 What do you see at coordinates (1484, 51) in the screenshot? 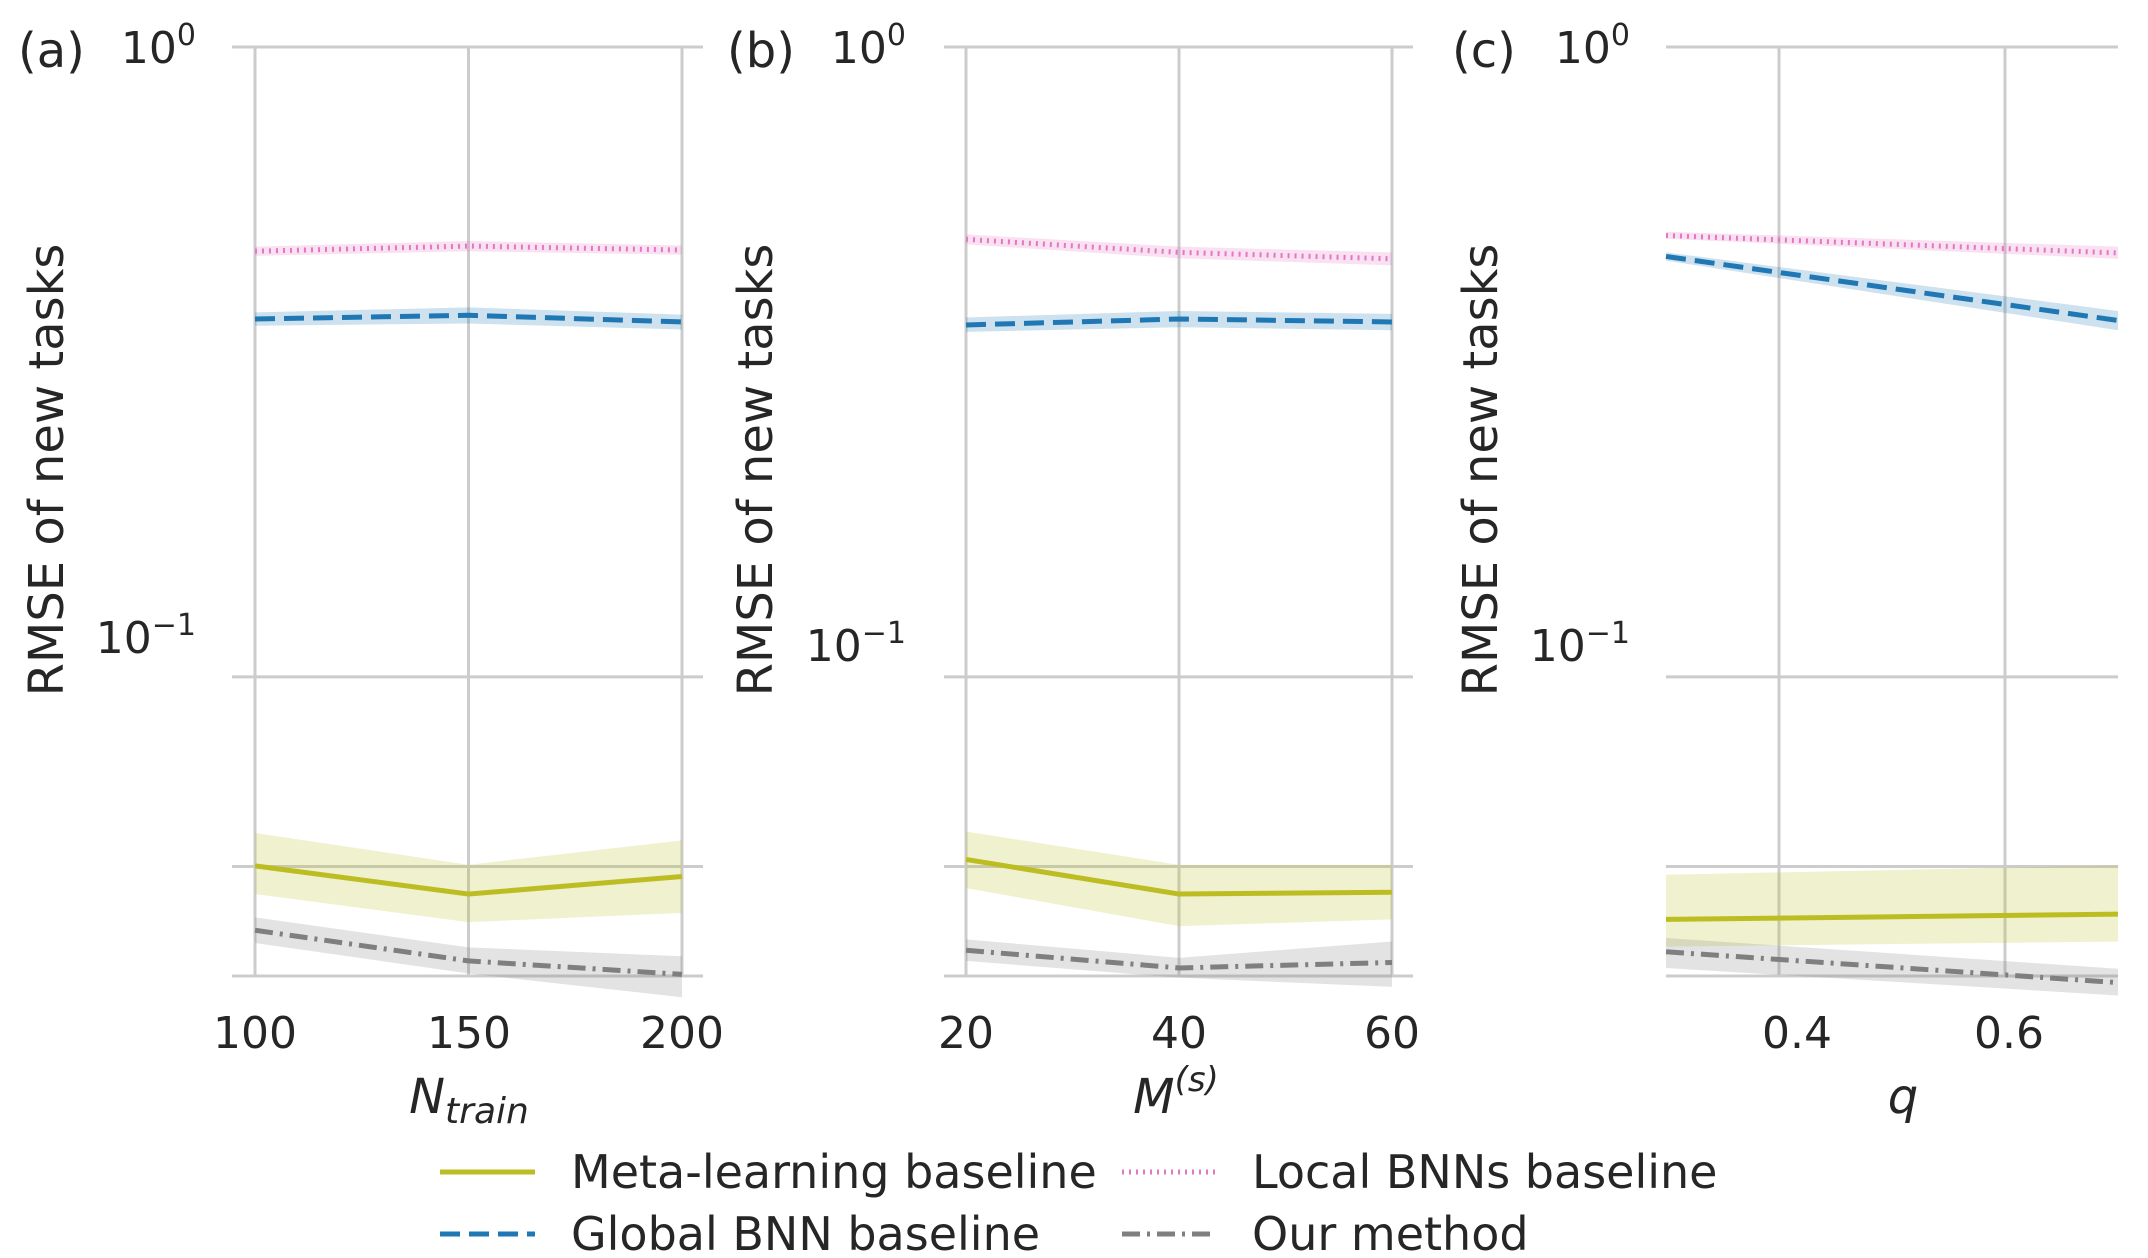
I see `panel-label: (c)` at bounding box center [1484, 51].